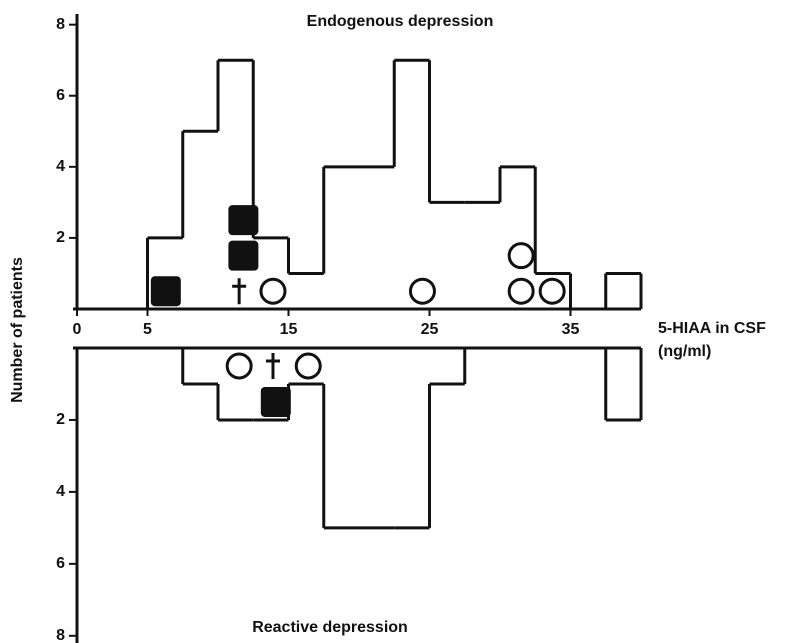 The height and width of the screenshot is (643, 811). I want to click on bottom-title: Reactive depression, so click(330, 627).